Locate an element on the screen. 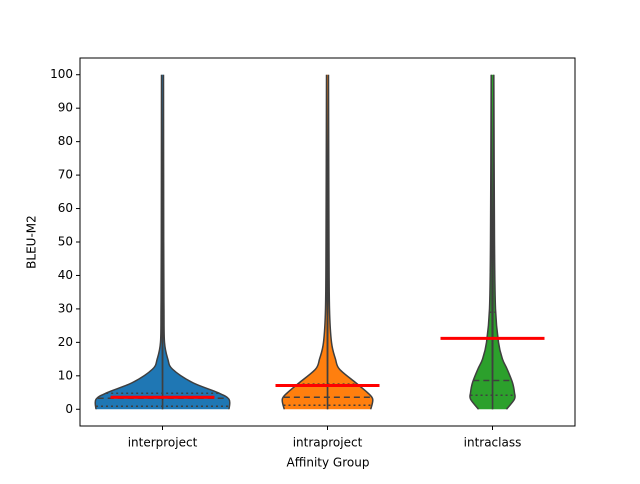 The width and height of the screenshot is (640, 484). x-tick-label: intraclass is located at coordinates (493, 443).